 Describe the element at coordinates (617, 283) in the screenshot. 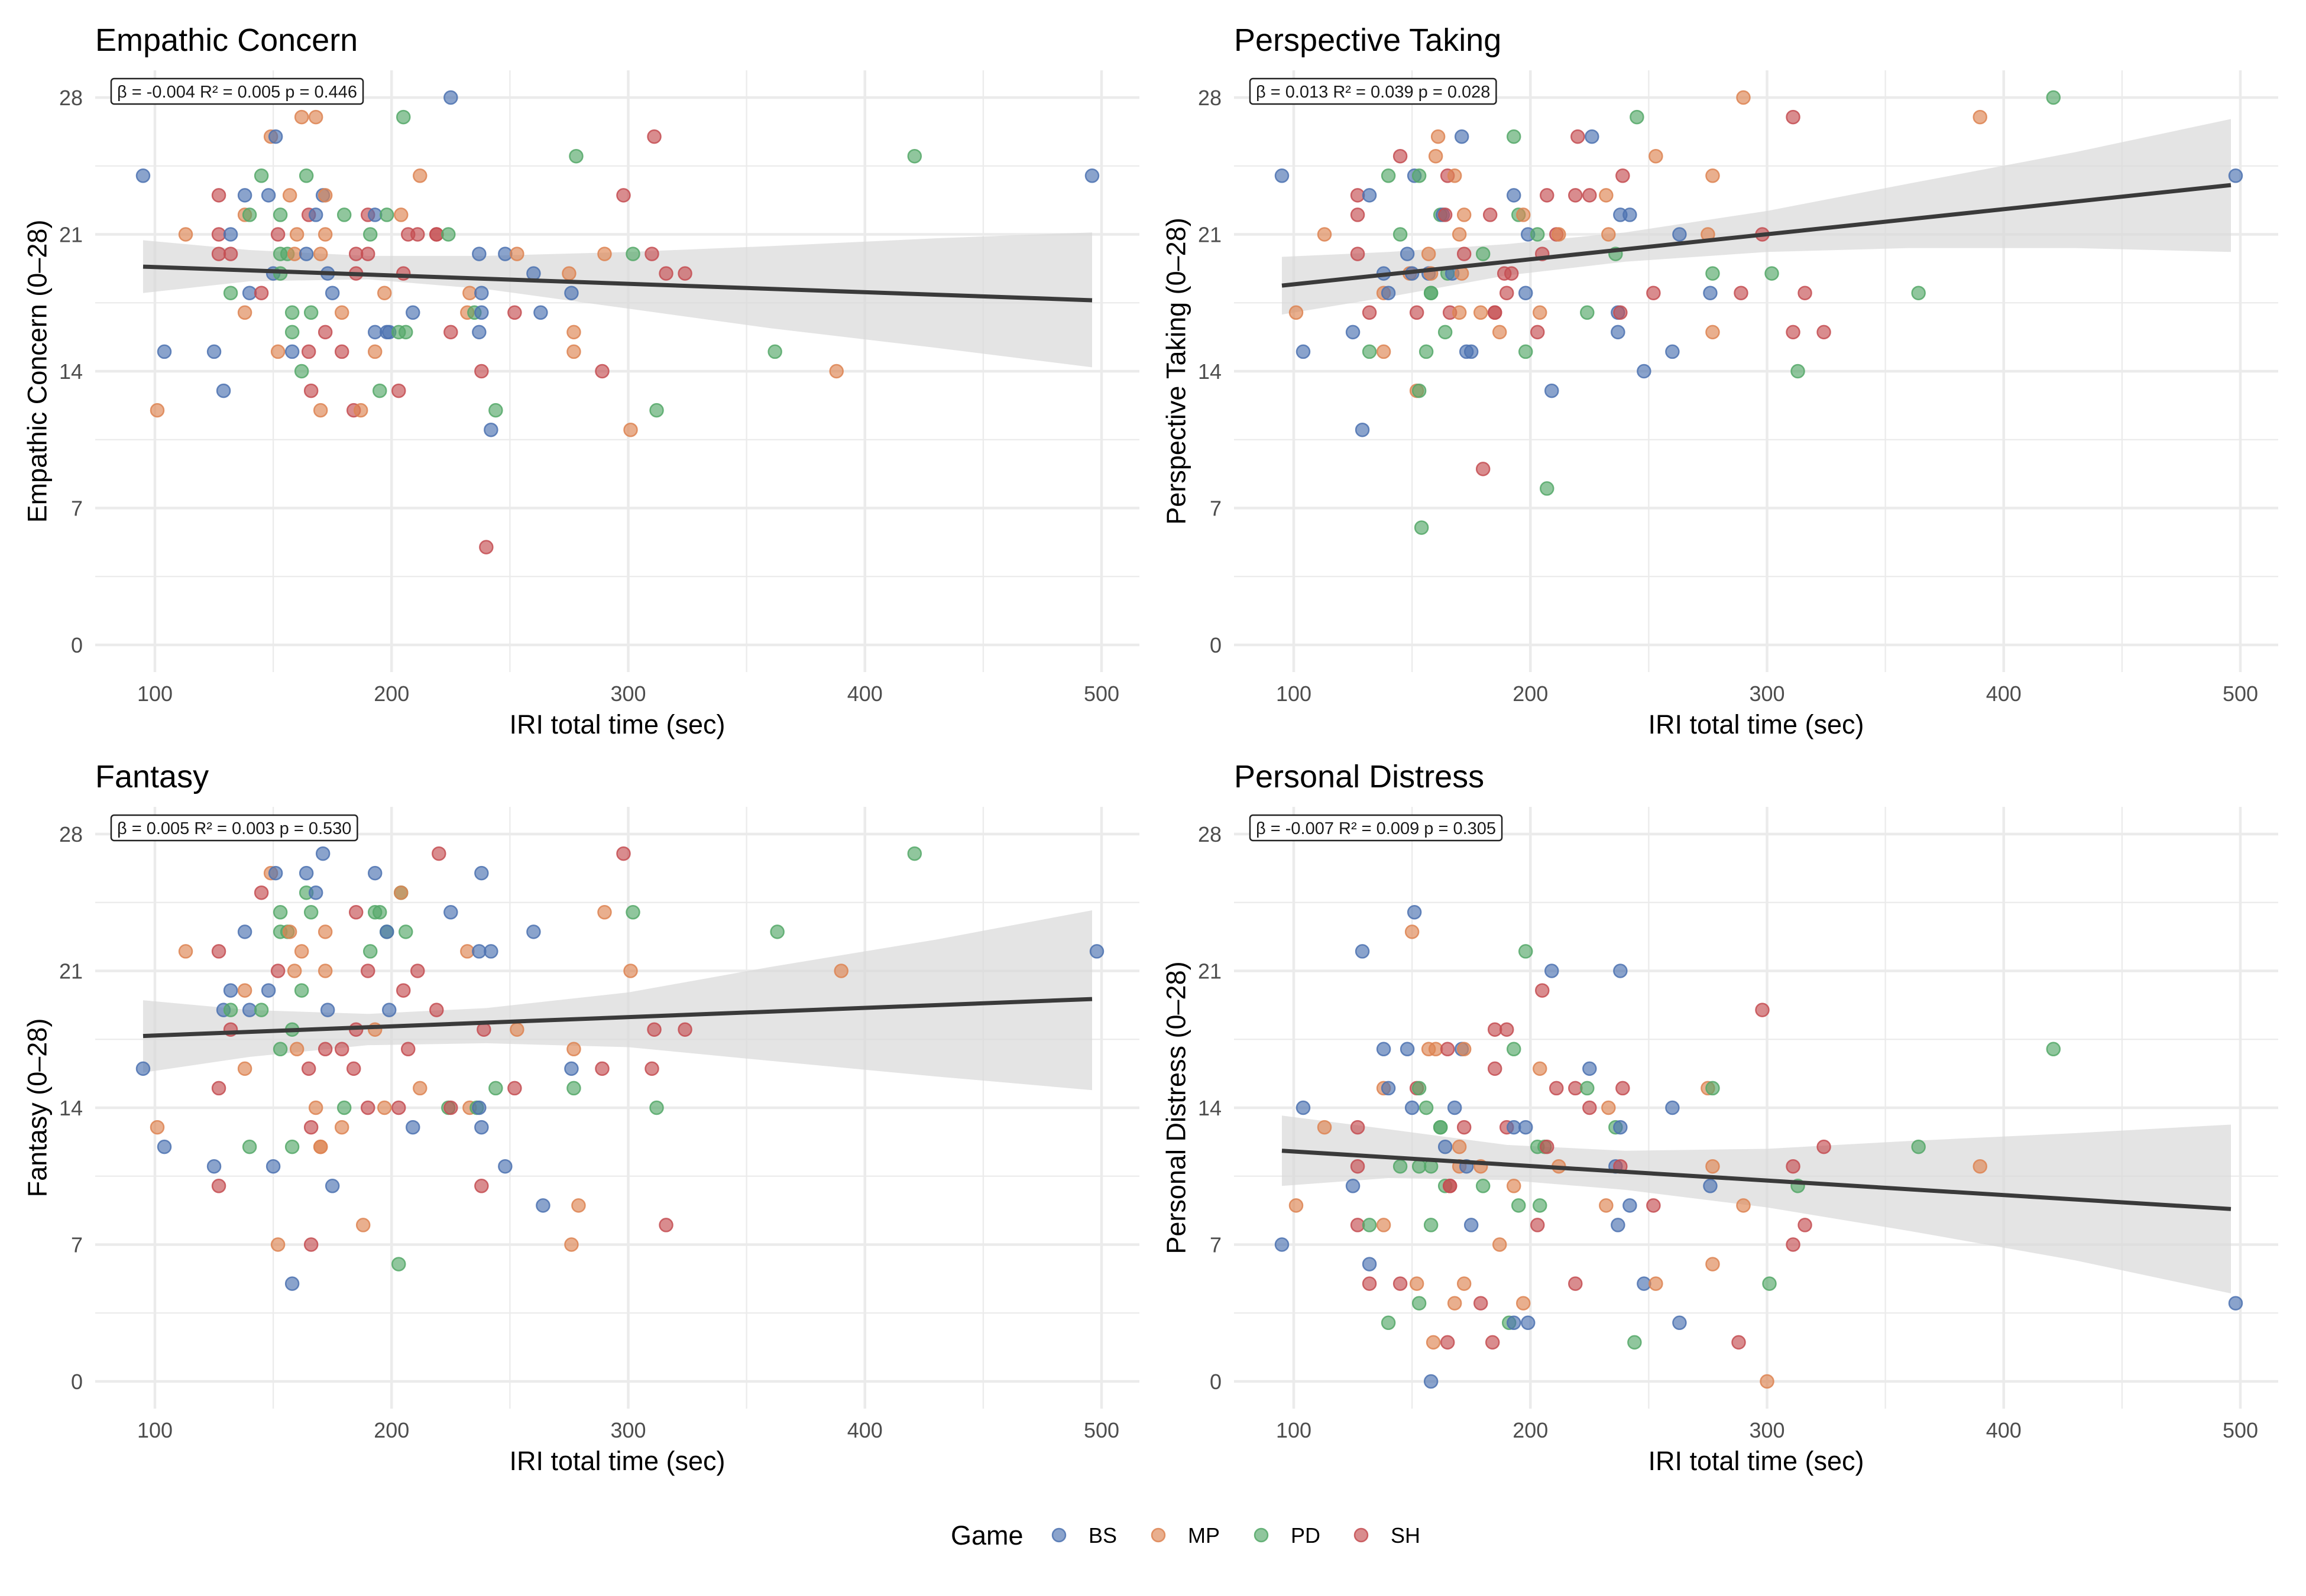

I see `regression-line` at that location.